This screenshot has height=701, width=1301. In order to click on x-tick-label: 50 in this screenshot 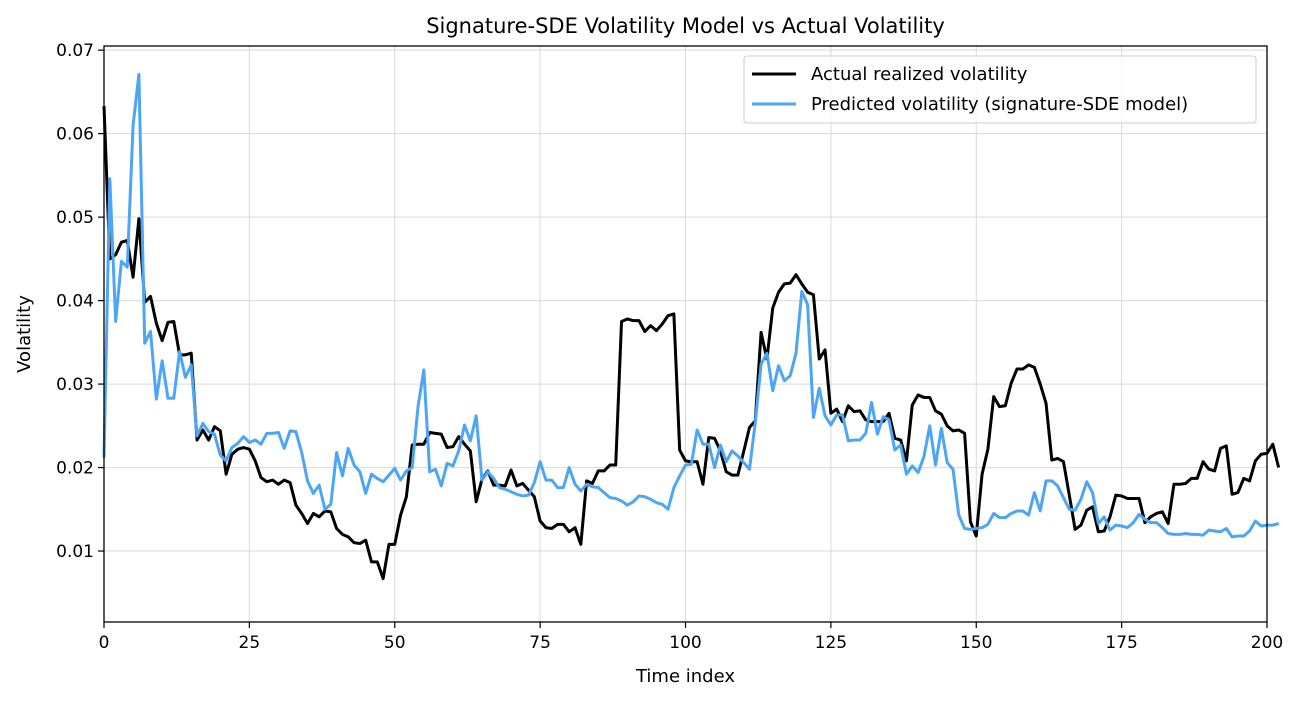, I will do `click(395, 643)`.